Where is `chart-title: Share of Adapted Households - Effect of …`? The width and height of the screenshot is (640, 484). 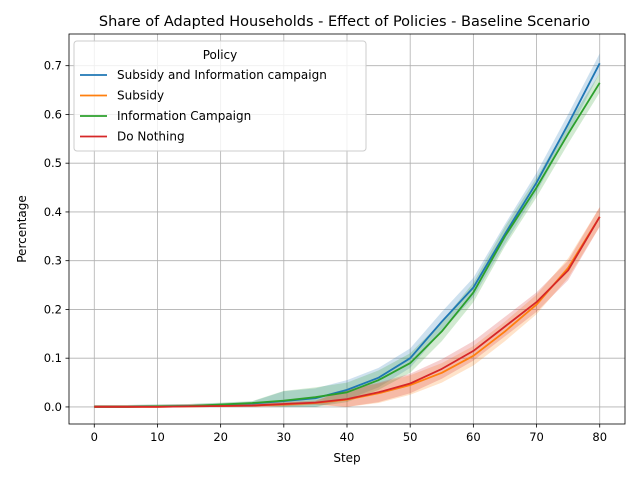 chart-title: Share of Adapted Households - Effect of … is located at coordinates (344, 22).